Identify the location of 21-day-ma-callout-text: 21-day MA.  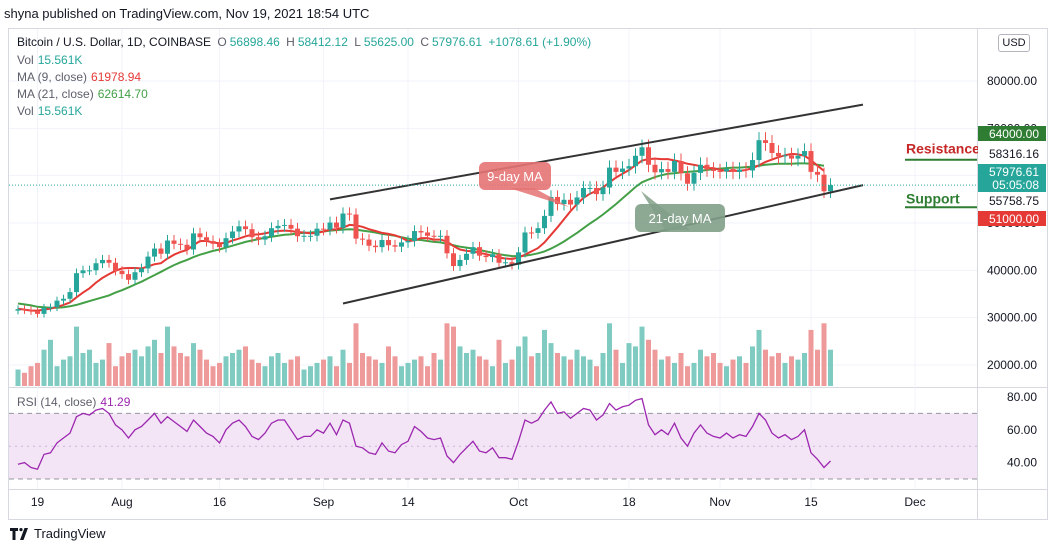
(680, 218).